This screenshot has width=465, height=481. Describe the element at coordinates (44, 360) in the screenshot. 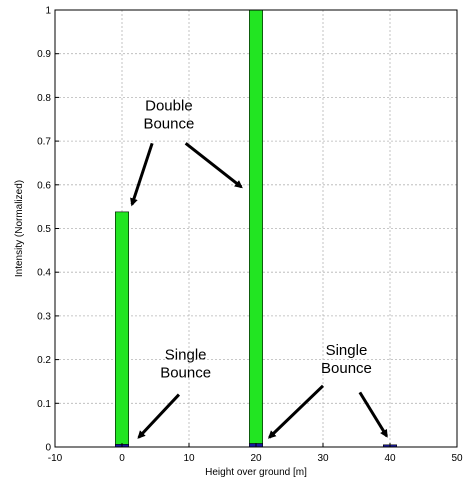

I see `y-tick-label: 0.2` at that location.